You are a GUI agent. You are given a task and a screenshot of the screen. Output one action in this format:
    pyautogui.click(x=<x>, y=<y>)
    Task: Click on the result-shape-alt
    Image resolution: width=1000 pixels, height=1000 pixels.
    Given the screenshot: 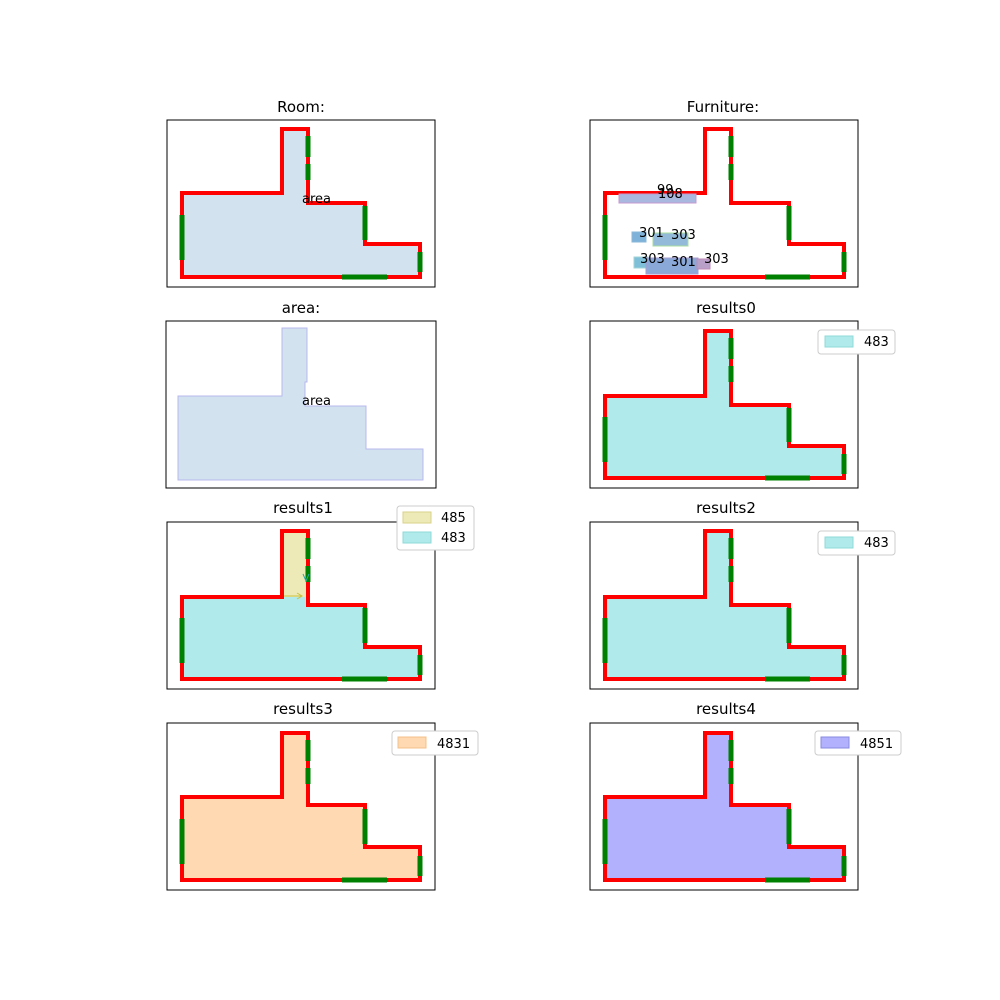 What is the action you would take?
    pyautogui.click(x=295, y=564)
    